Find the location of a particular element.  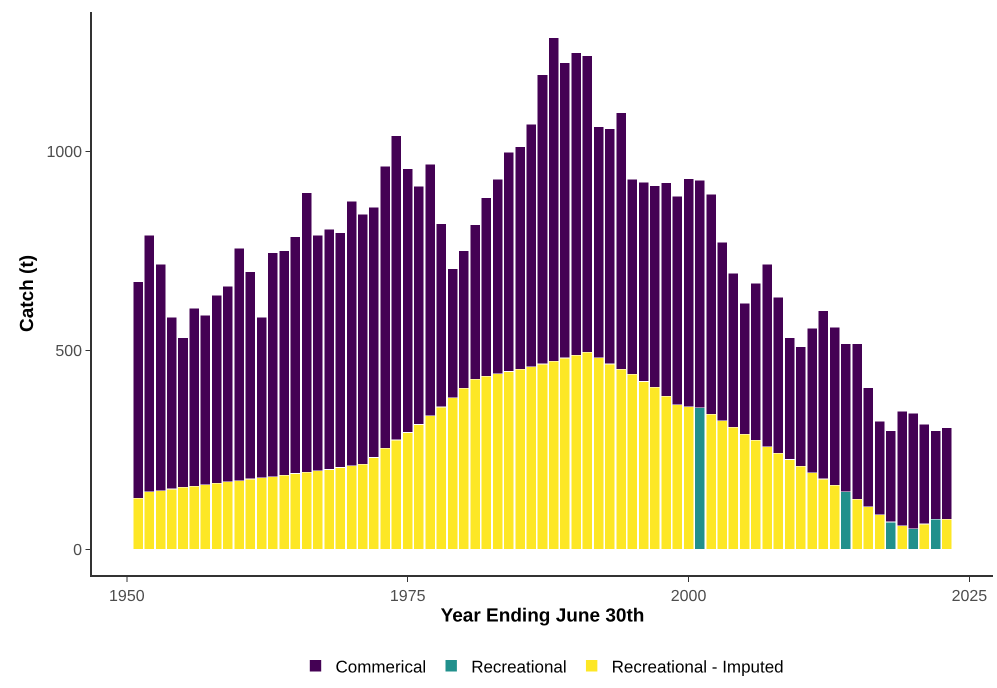

legend-label: Recreational - Imputed is located at coordinates (698, 666).